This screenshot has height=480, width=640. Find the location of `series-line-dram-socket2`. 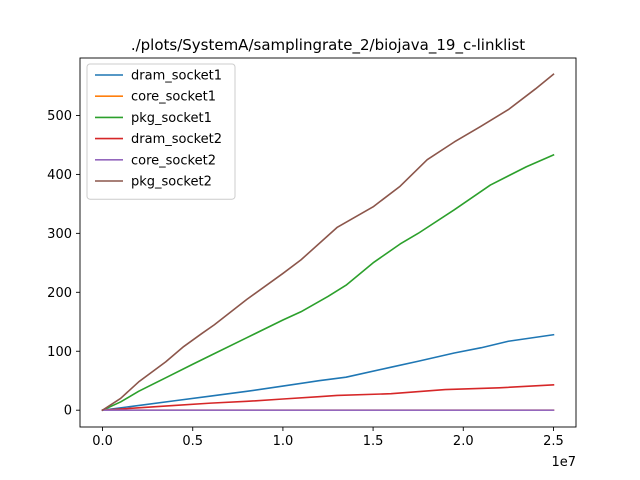

series-line-dram-socket2 is located at coordinates (328, 398).